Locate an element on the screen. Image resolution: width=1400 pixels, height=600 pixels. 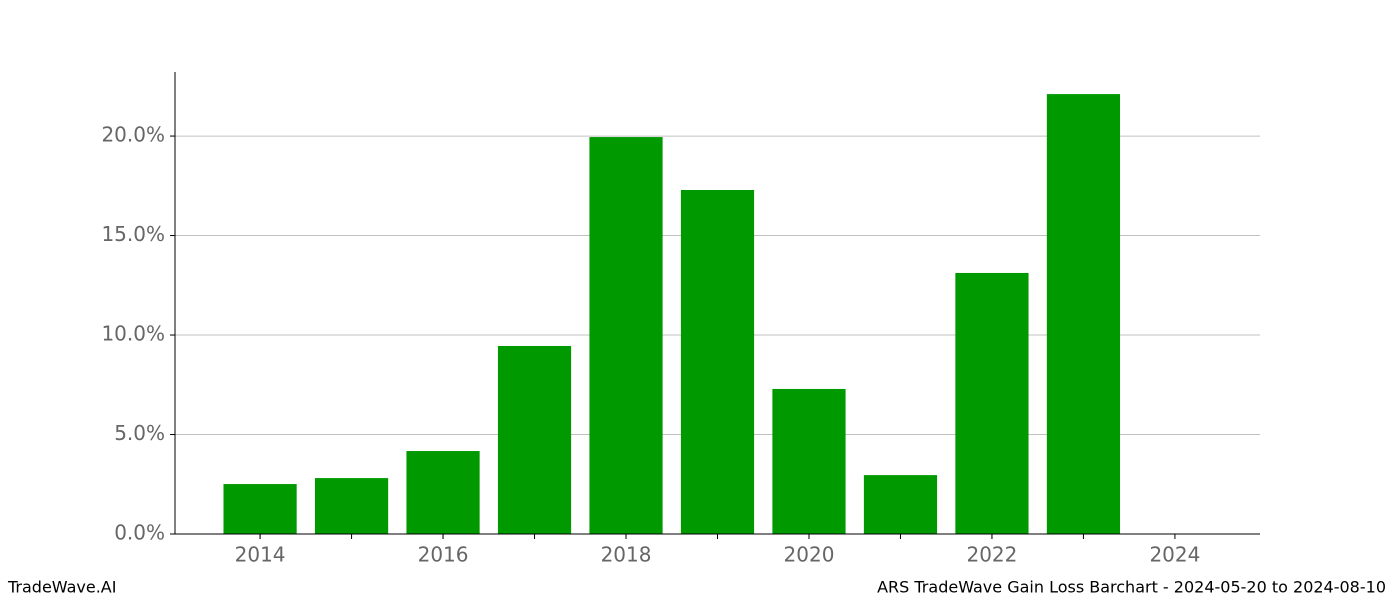
x-tick-label: 2016 is located at coordinates (443, 555).